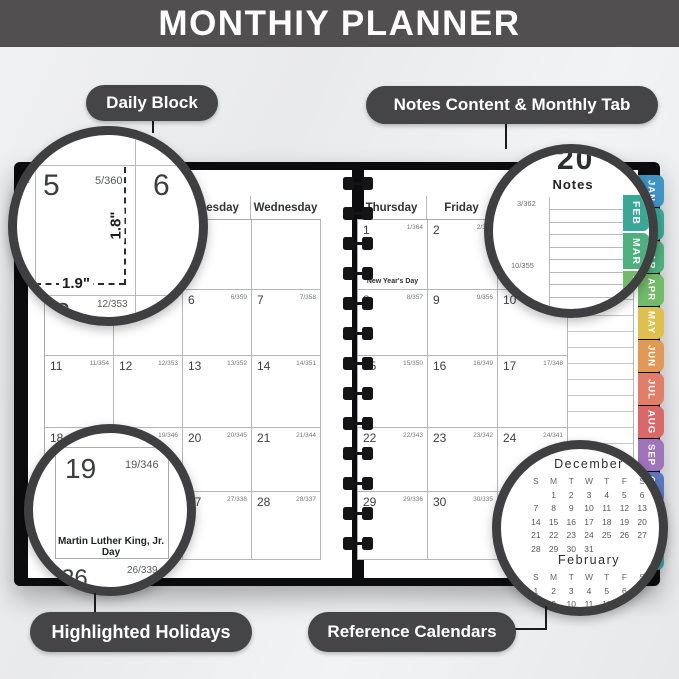 The width and height of the screenshot is (679, 679). What do you see at coordinates (286, 255) in the screenshot?
I see `calendar-cell` at bounding box center [286, 255].